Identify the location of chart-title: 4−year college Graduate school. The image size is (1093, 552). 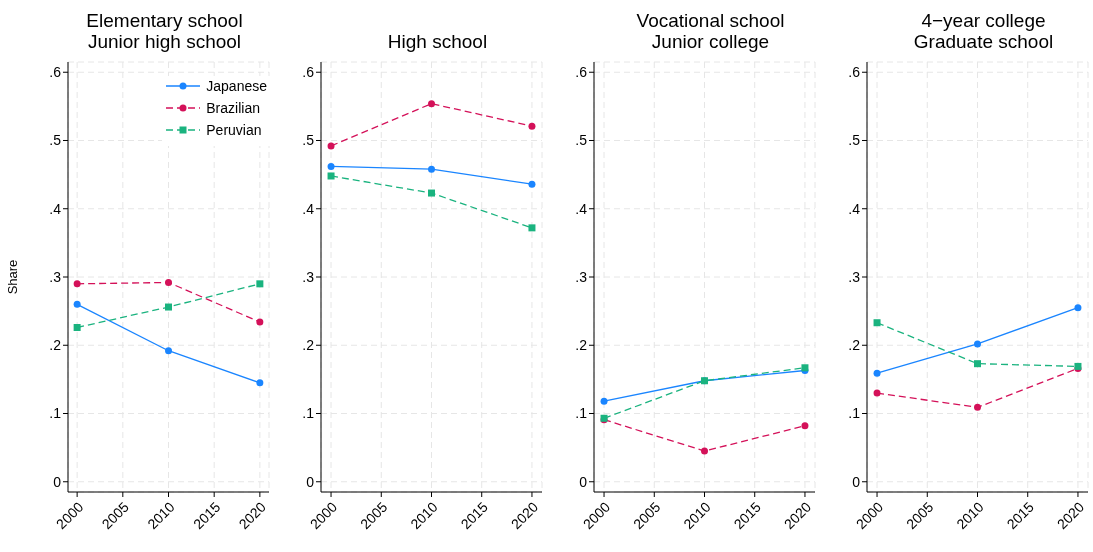
(983, 30).